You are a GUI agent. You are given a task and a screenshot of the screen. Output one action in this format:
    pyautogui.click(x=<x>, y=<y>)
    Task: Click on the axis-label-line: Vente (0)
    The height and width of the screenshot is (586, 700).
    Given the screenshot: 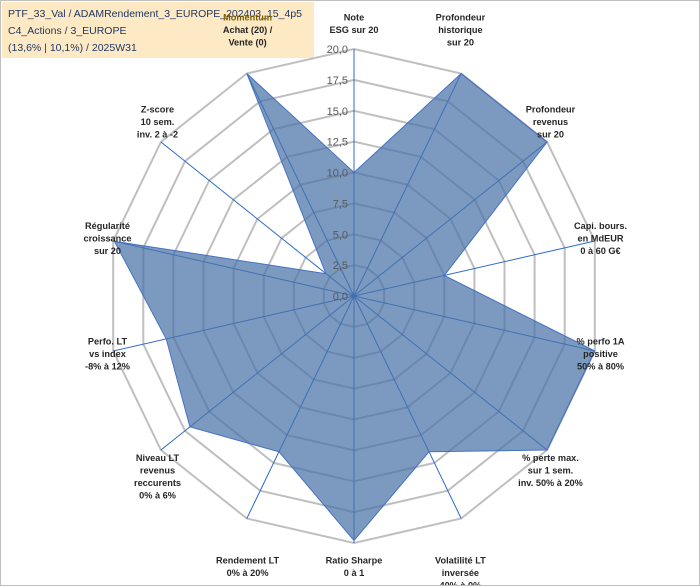 What is the action you would take?
    pyautogui.click(x=247, y=43)
    